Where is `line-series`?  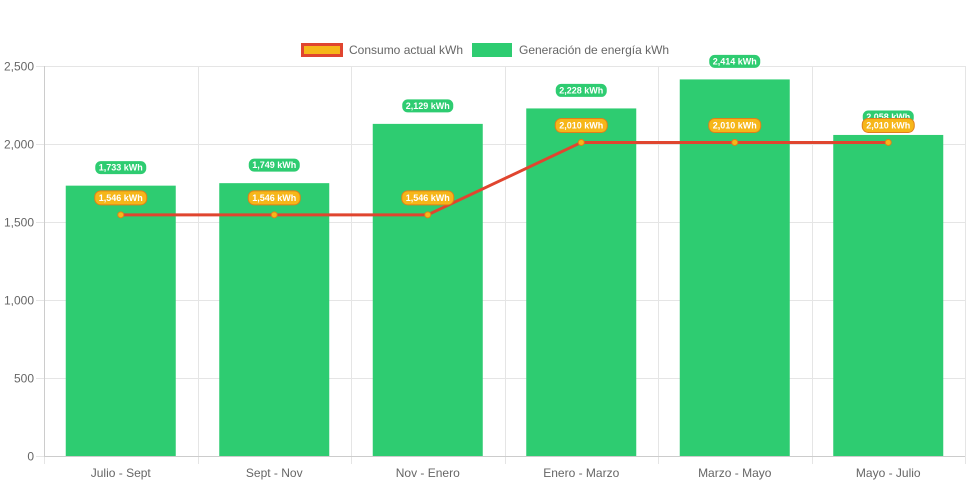
line-series is located at coordinates (504, 178).